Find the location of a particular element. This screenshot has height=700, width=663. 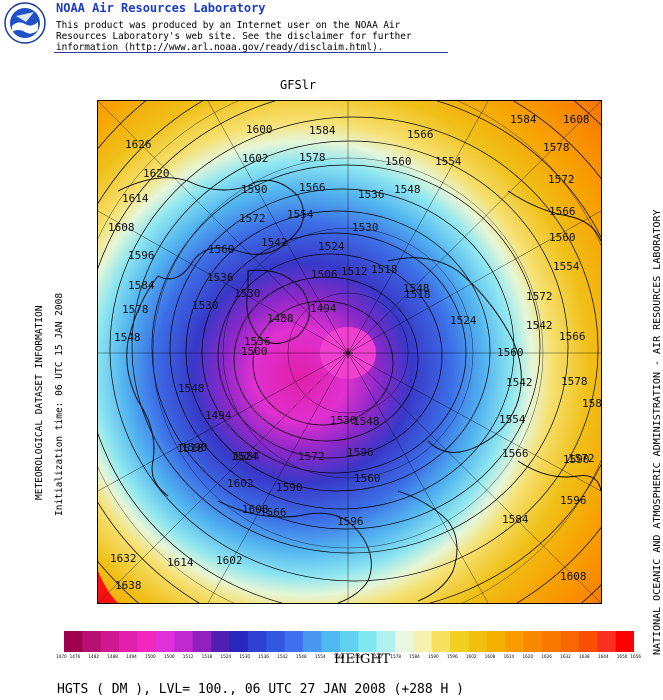

scale-tick-label: 1644 is located at coordinates (603, 656).